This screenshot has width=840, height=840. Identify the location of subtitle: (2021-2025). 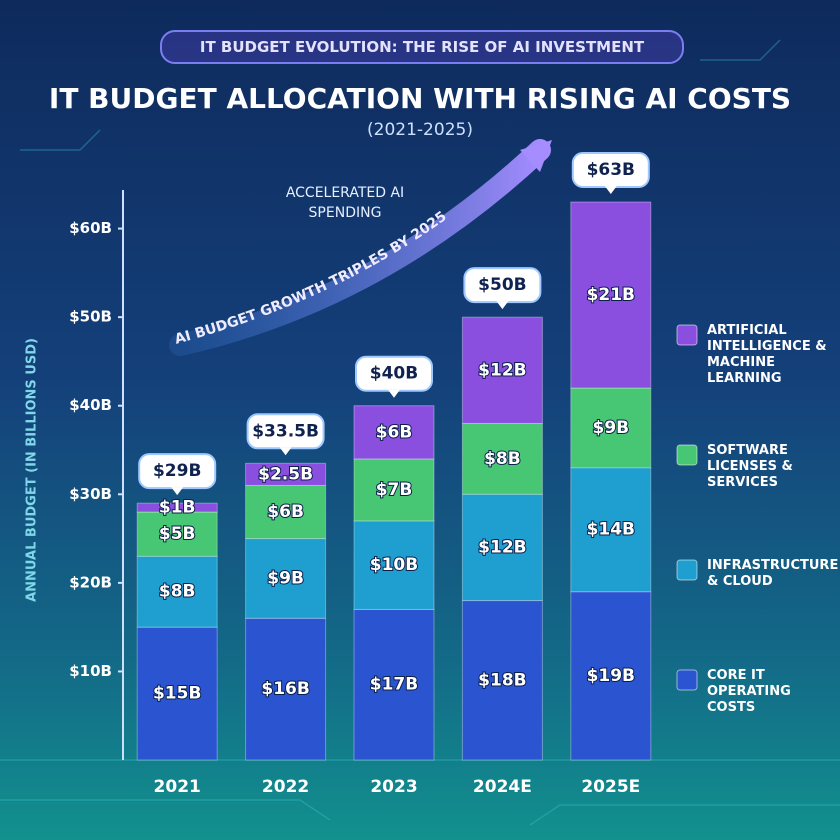
(420, 130).